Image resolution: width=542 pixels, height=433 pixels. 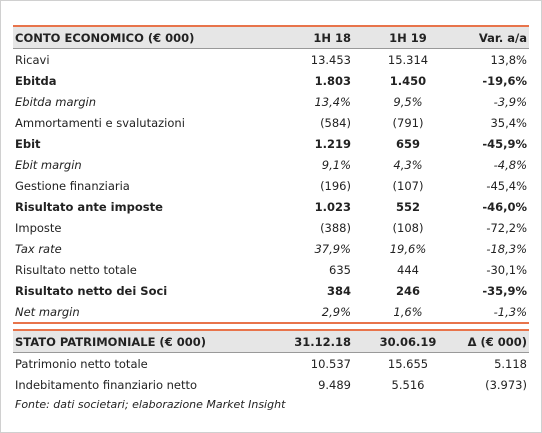 I want to click on cell: 4,3%, so click(x=408, y=164).